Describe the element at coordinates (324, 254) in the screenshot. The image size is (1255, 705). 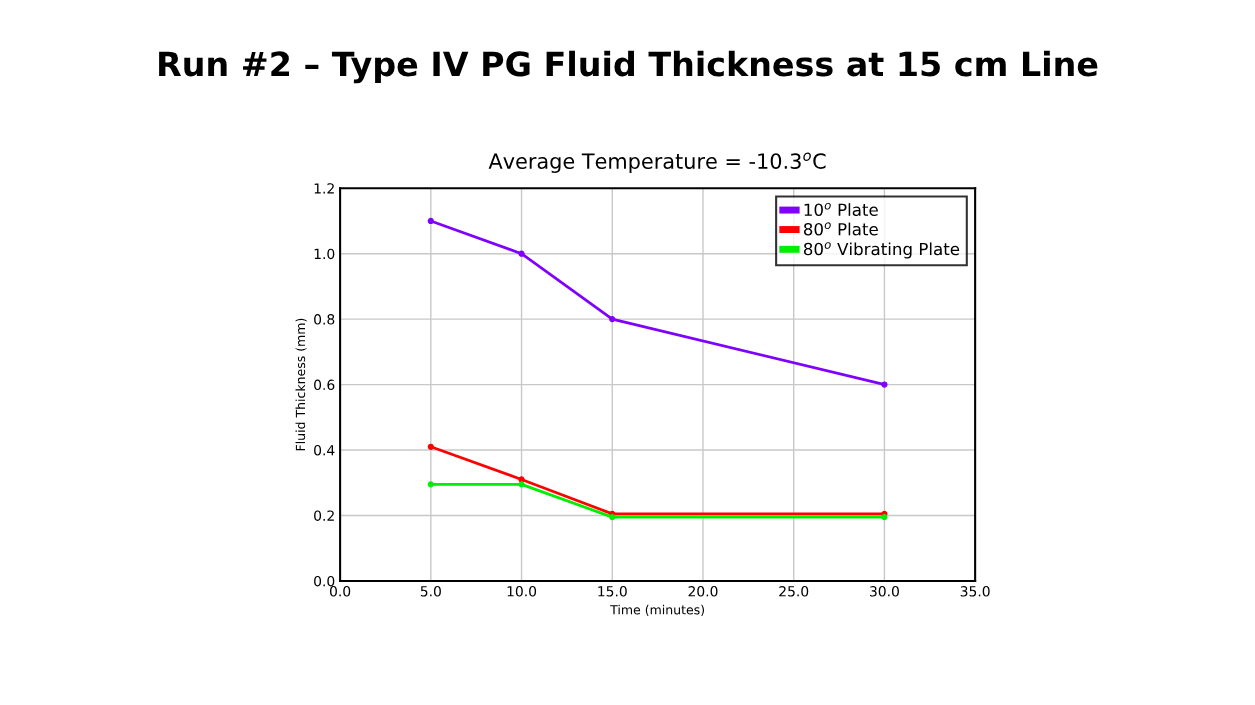
I see `y-tick-label: 1.0` at that location.